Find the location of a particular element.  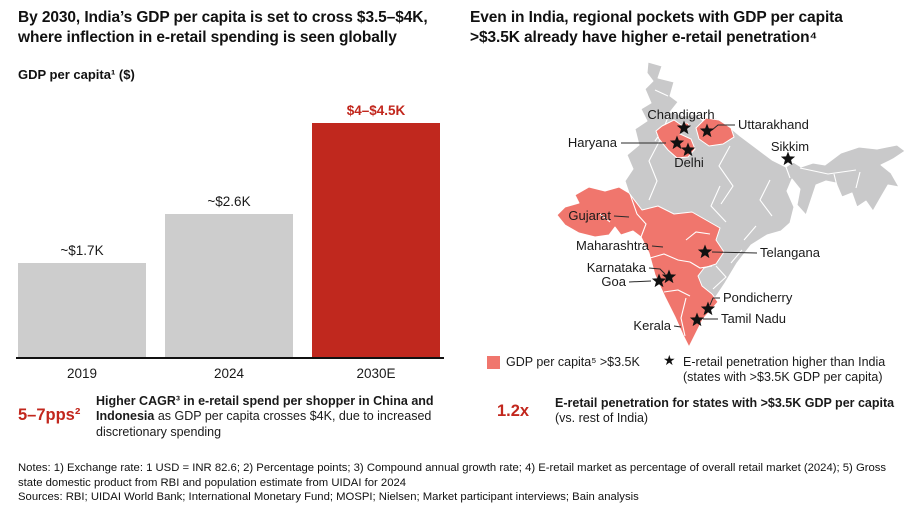

legend-star-label-line-2: (states with >$3.5K GDP per capita) is located at coordinates (783, 377).